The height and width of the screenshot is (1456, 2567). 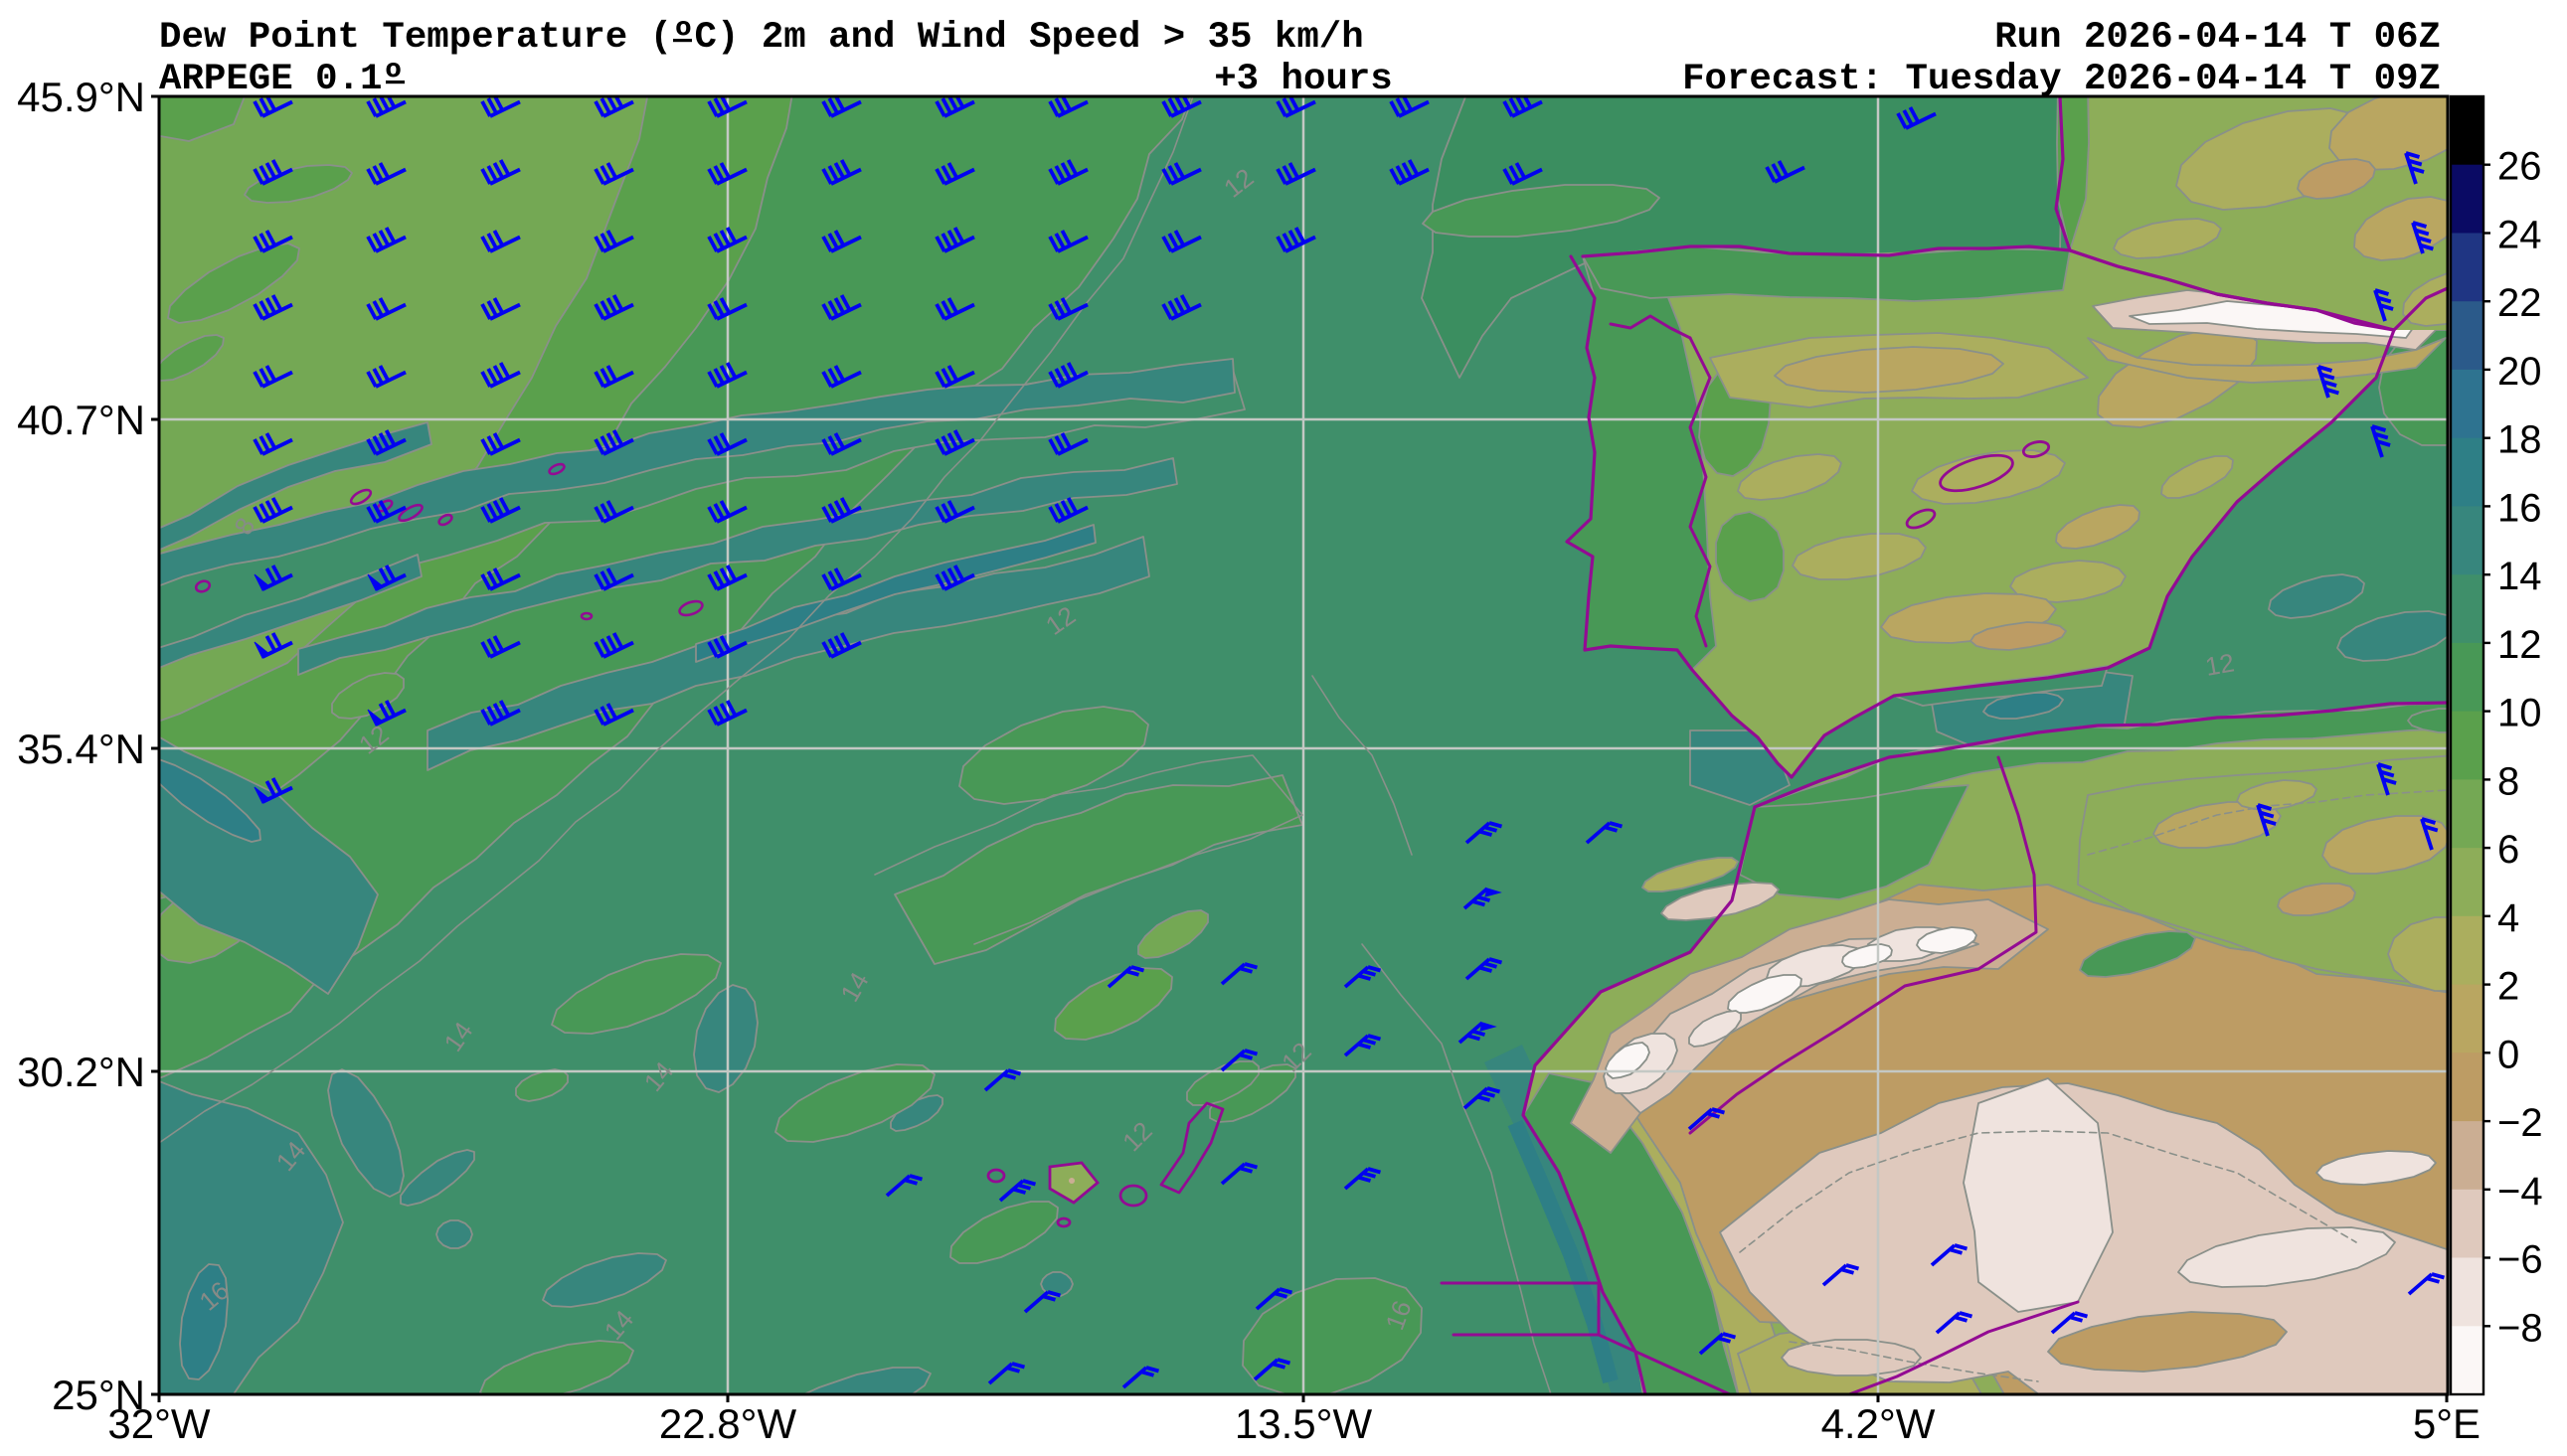 What do you see at coordinates (2508, 1054) in the screenshot?
I see `svg-text: 0` at bounding box center [2508, 1054].